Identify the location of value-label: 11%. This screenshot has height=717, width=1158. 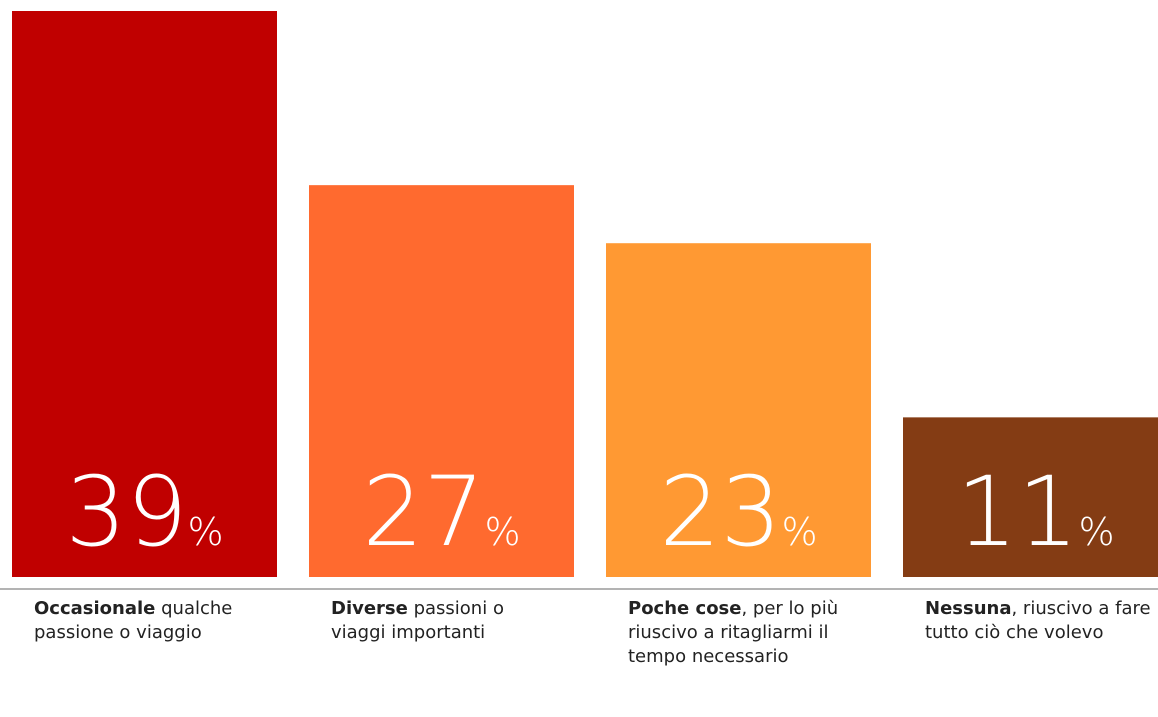
(1035, 512).